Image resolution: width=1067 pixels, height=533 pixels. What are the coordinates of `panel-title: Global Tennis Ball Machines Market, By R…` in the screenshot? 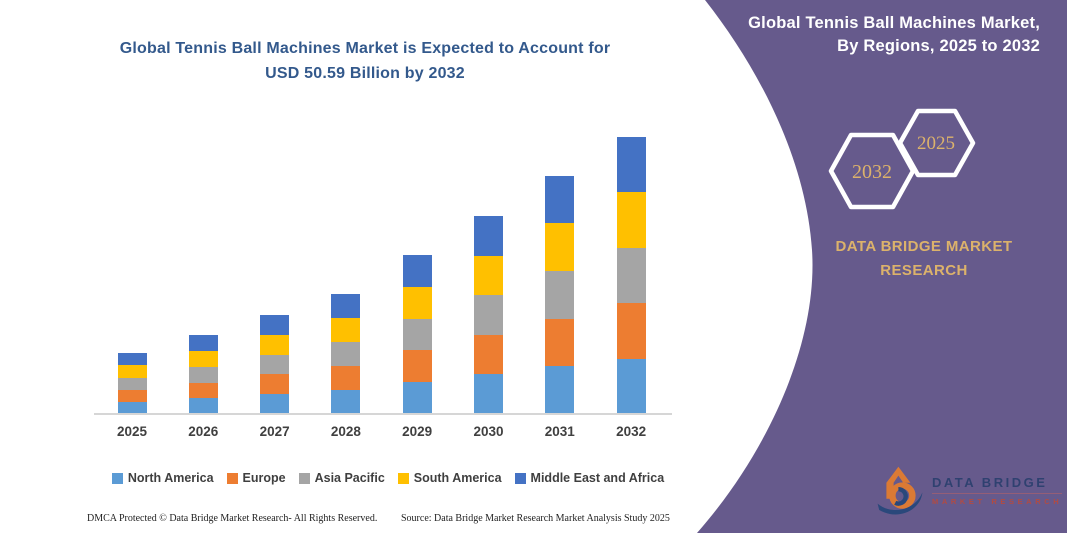 It's located at (870, 35).